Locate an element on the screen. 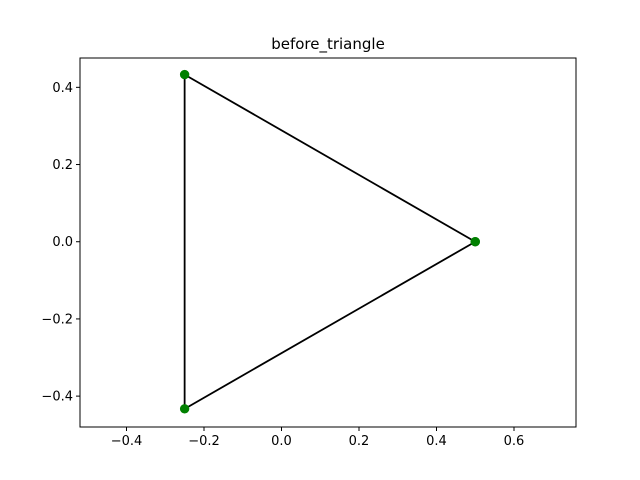 This screenshot has height=480, width=640. x-tick-label: 0.0 is located at coordinates (281, 441).